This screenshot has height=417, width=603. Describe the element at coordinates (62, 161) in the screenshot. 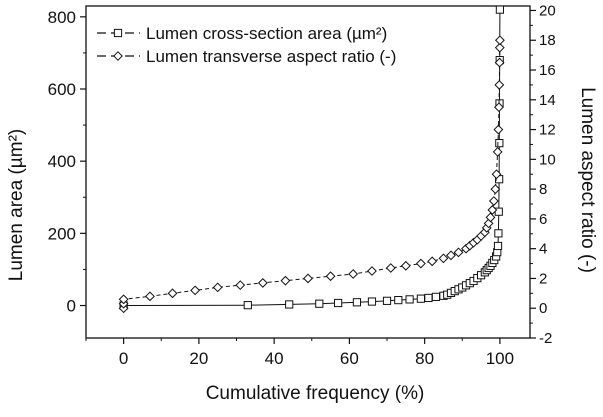

I see `y-tick-label: 400` at that location.